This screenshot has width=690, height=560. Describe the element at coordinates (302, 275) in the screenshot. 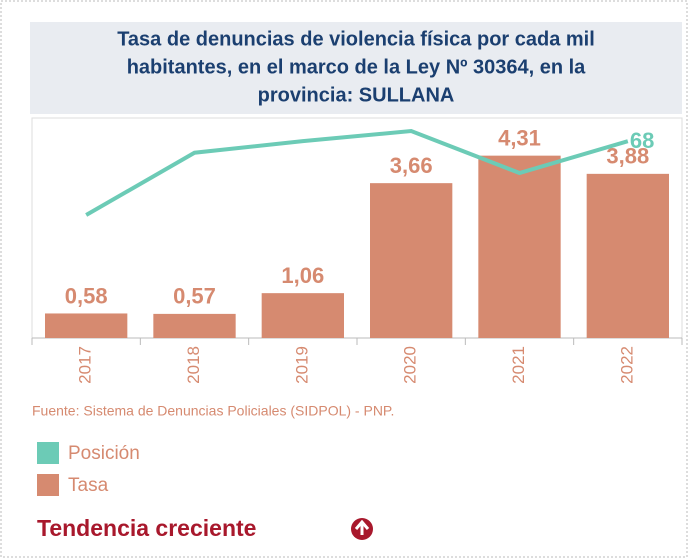

I see `data-label: 1,06` at that location.